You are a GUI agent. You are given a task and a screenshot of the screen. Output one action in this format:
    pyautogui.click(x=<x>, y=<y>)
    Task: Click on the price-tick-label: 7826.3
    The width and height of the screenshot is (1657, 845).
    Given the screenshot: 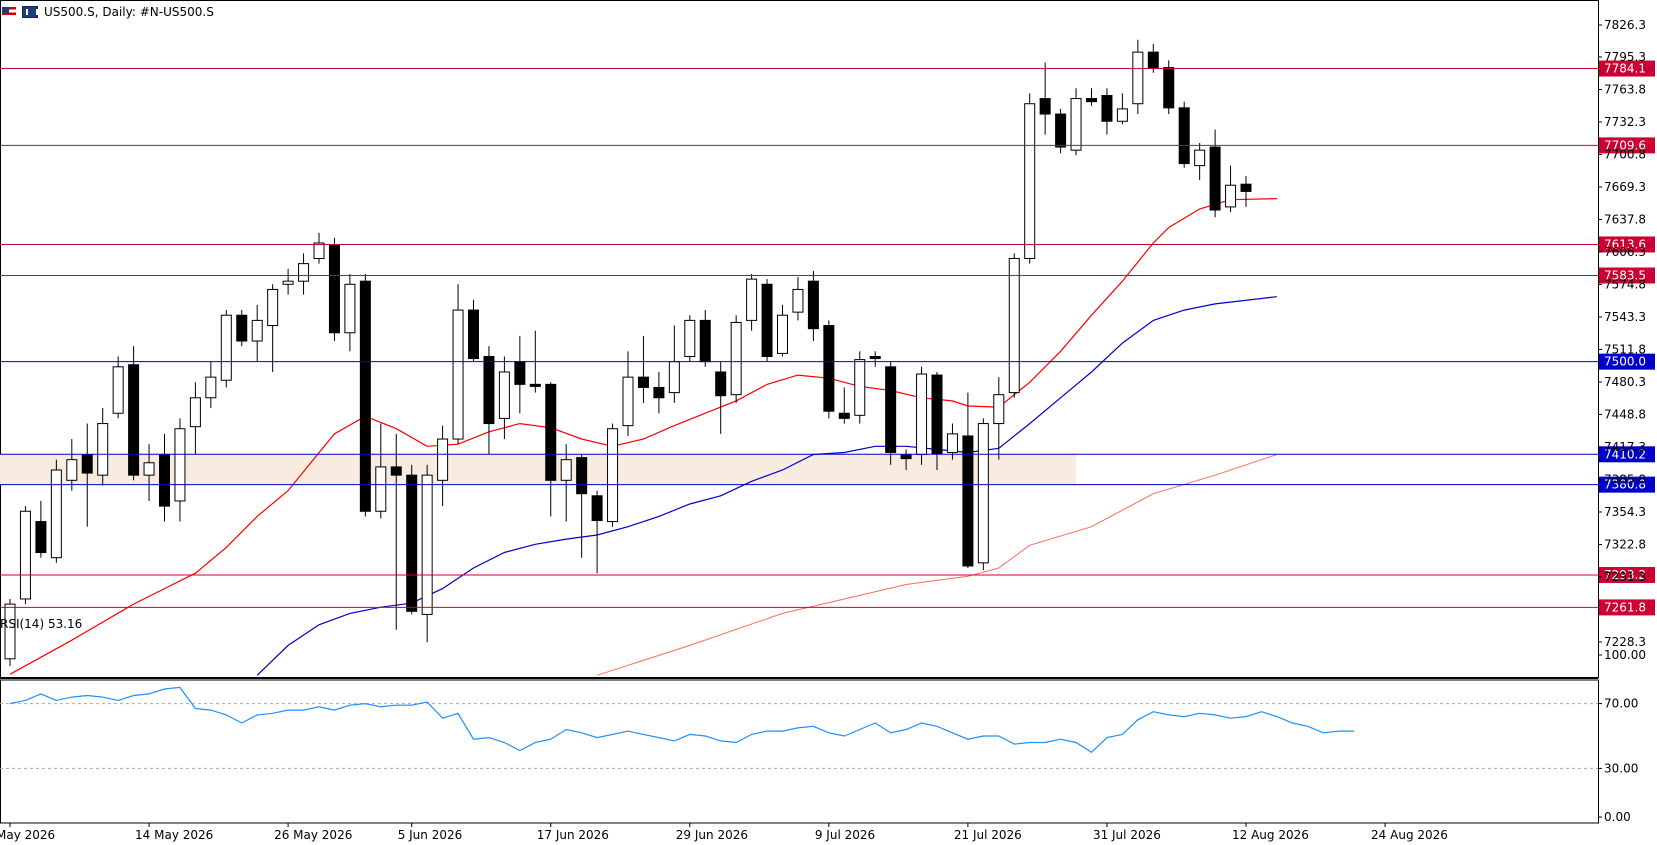 What is the action you would take?
    pyautogui.click(x=1625, y=25)
    